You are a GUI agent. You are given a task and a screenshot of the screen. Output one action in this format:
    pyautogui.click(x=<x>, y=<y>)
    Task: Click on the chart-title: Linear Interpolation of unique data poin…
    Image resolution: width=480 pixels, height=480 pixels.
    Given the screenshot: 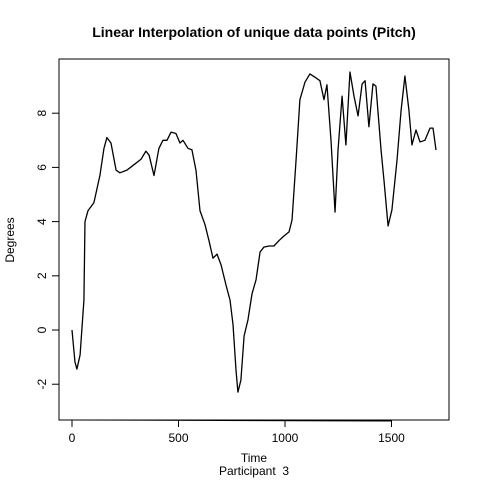 What is the action you would take?
    pyautogui.click(x=254, y=32)
    